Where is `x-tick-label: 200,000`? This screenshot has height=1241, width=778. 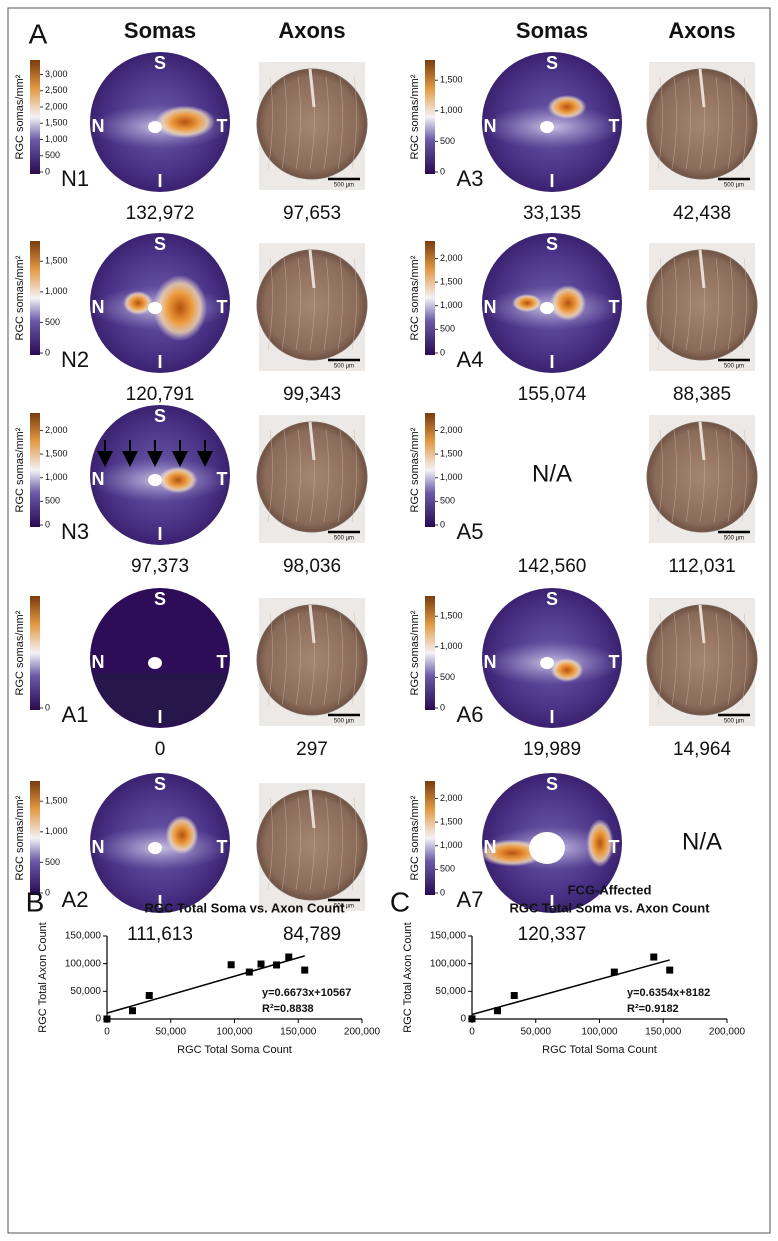 x-tick-label: 200,000 is located at coordinates (362, 1032).